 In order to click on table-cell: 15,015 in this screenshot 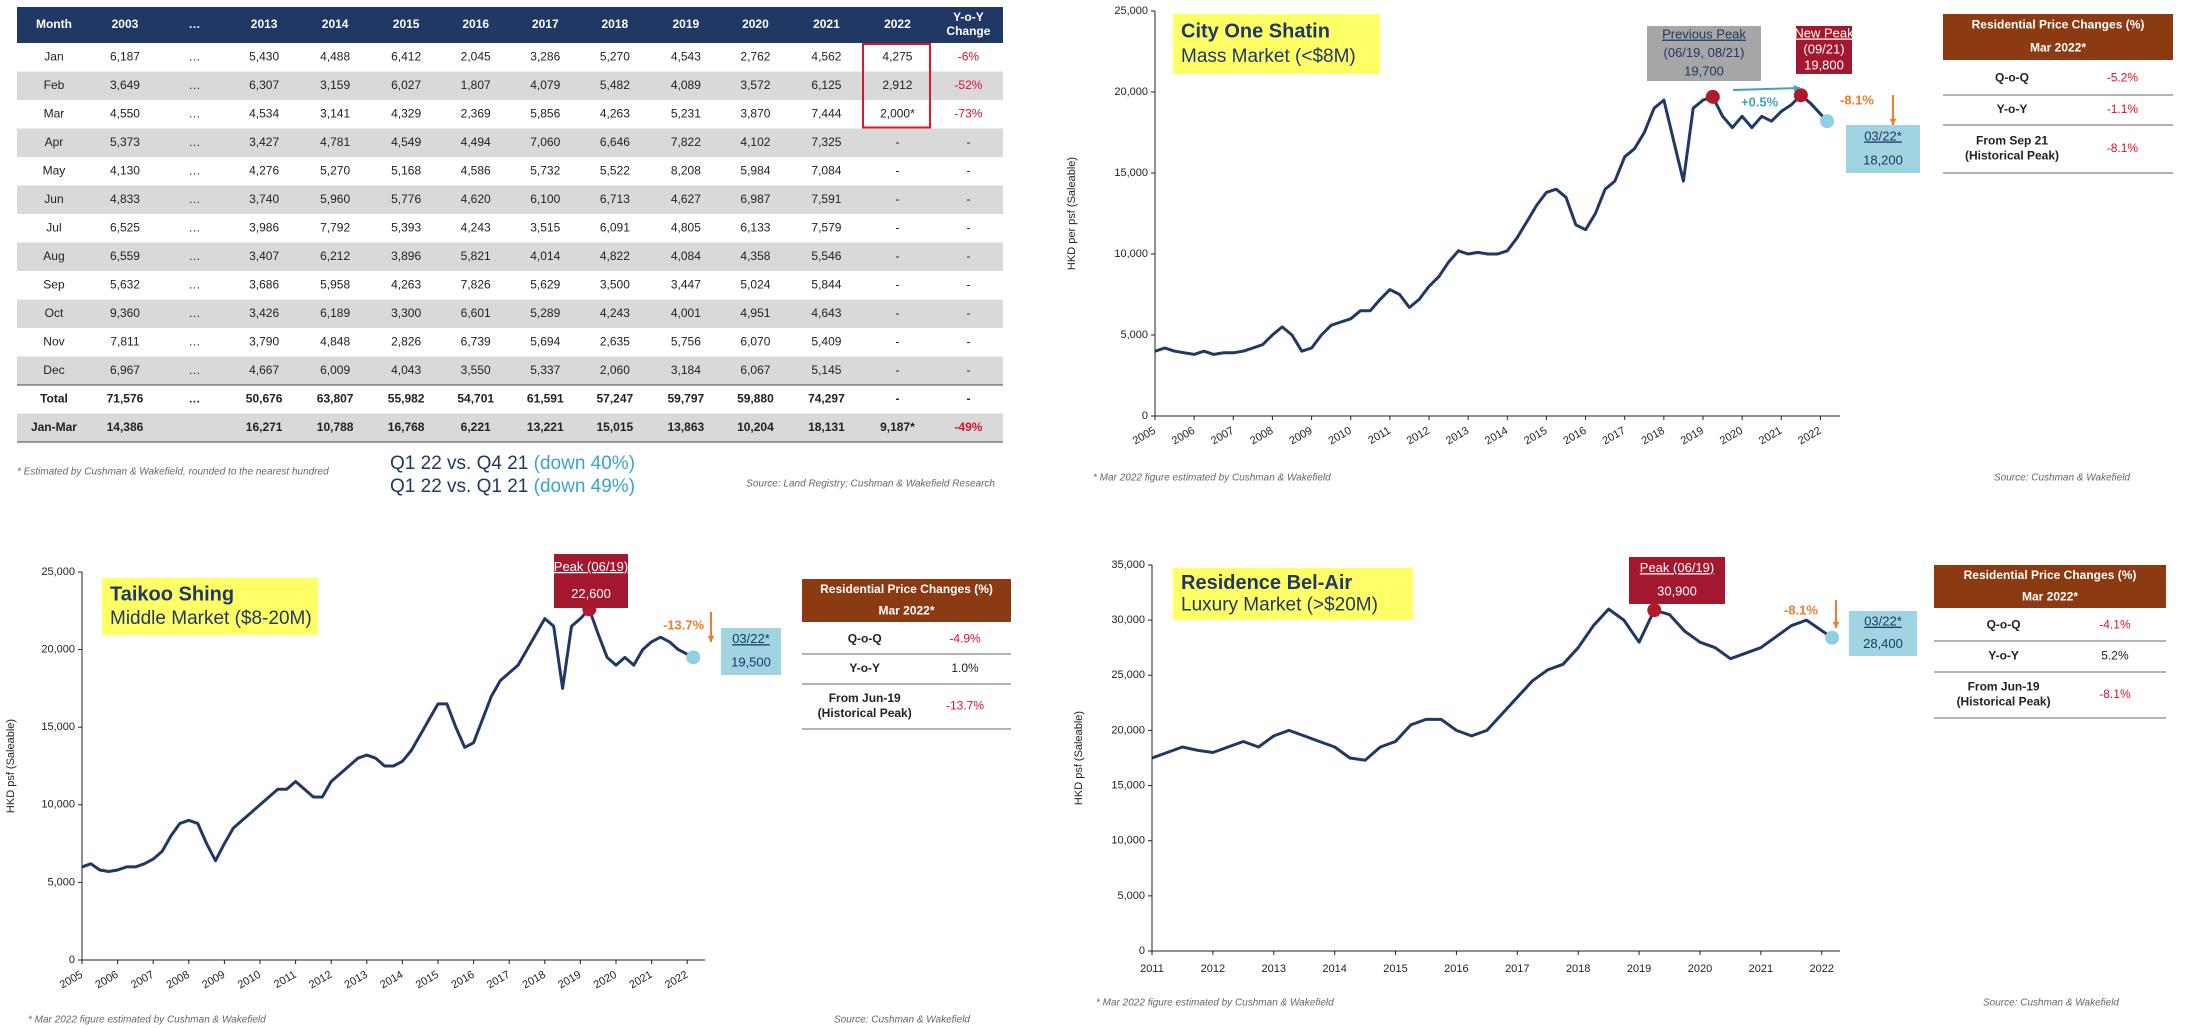, I will do `click(615, 427)`.